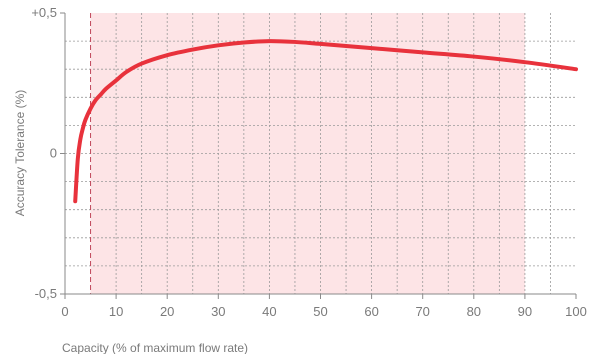 This screenshot has width=592, height=354. Describe the element at coordinates (53, 153) in the screenshot. I see `y-tick-label: 0` at that location.